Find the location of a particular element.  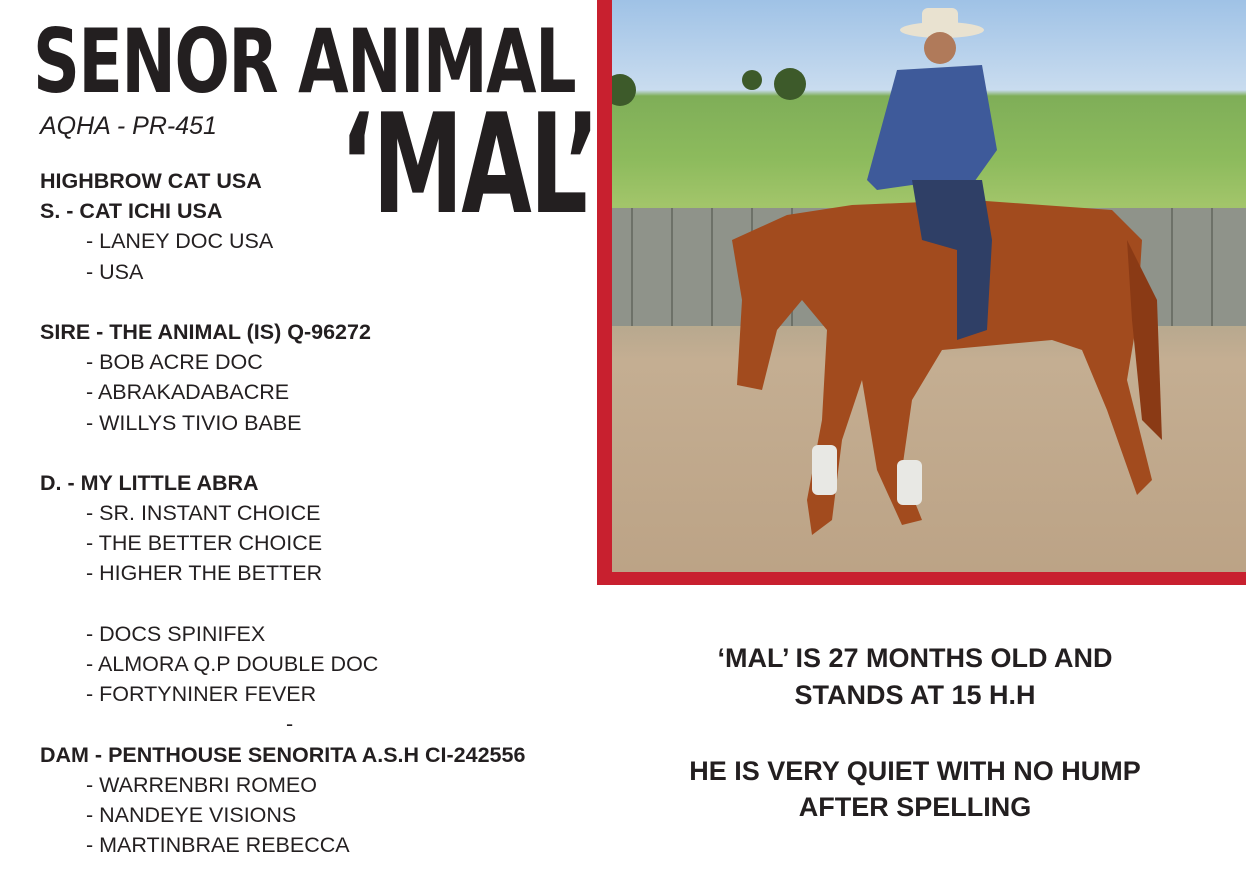

horse-name-title: SENOR ANIMAL is located at coordinates (305, 61).